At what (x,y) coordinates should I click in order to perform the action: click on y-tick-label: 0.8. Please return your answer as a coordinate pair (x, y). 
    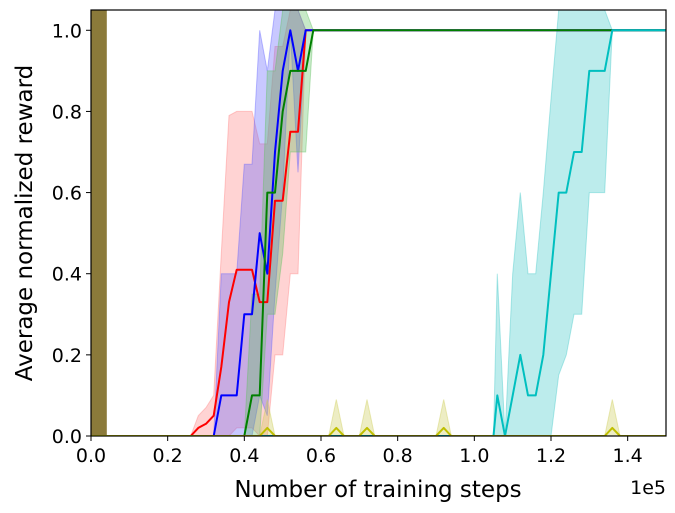
    Looking at the image, I should click on (67, 112).